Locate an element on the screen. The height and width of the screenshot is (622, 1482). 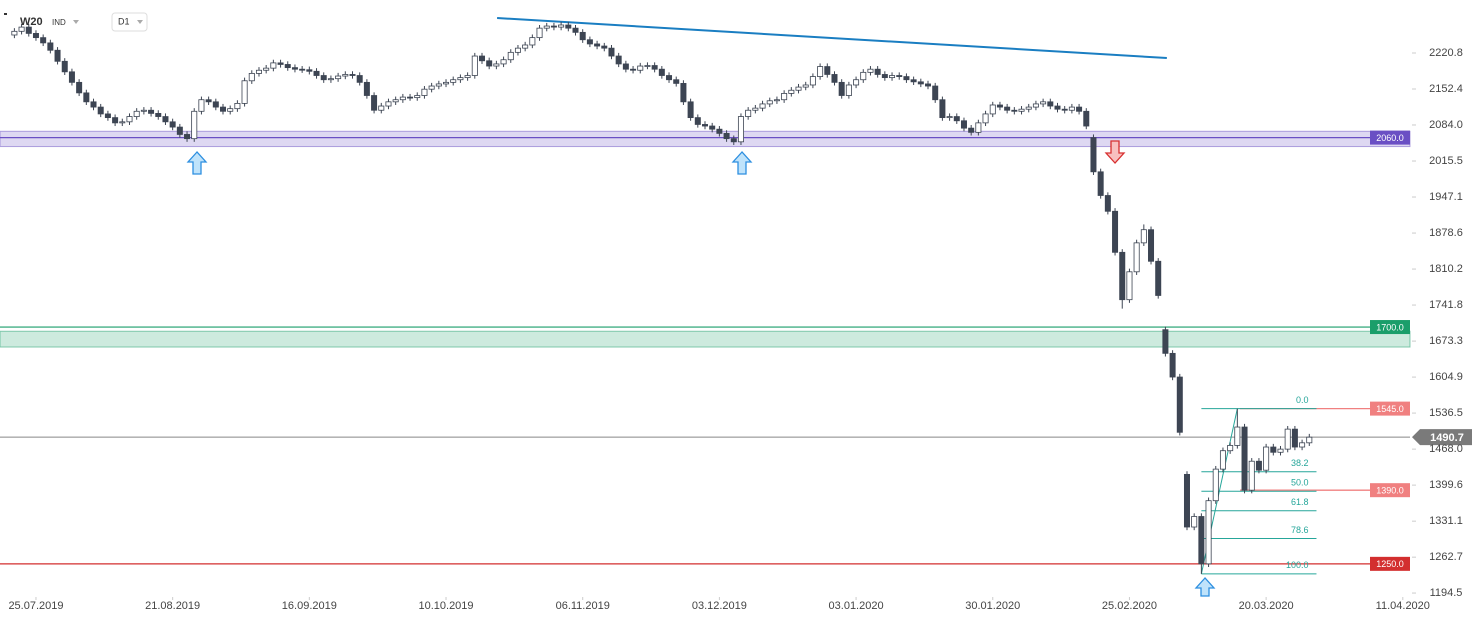
x-tick-label: 21.08.2019 is located at coordinates (172, 606).